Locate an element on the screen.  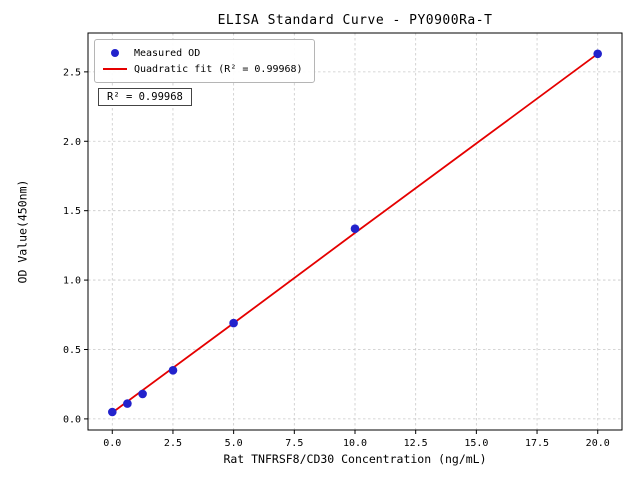
legend-marker-line-icon is located at coordinates (115, 69).